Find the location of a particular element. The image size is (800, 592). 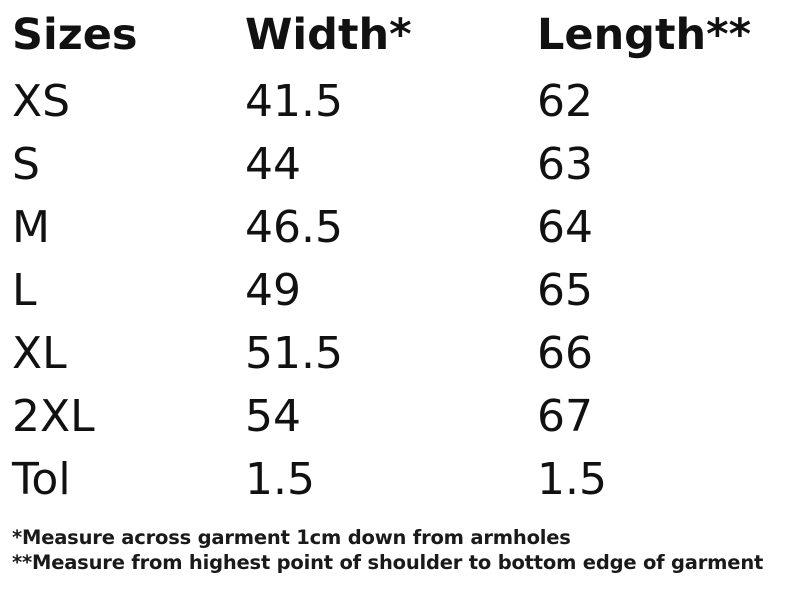

cell-size: XL is located at coordinates (39, 353).